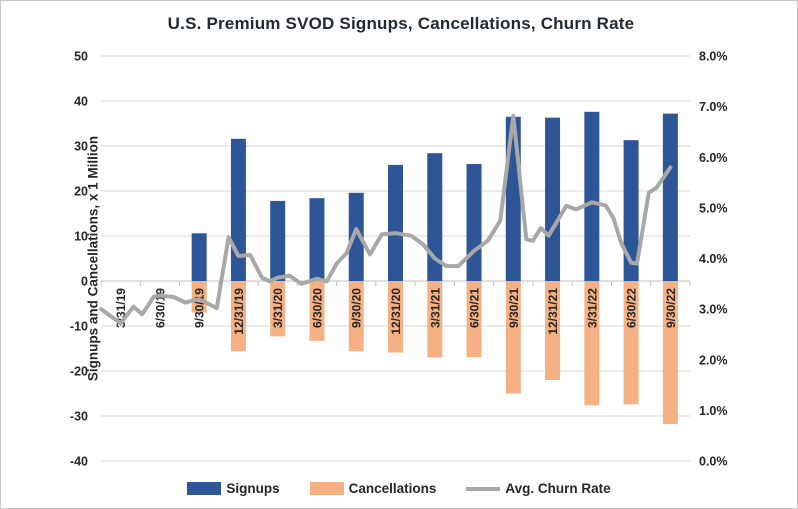 This screenshot has width=798, height=509. What do you see at coordinates (396, 311) in the screenshot?
I see `category-label: 12/31/20` at bounding box center [396, 311].